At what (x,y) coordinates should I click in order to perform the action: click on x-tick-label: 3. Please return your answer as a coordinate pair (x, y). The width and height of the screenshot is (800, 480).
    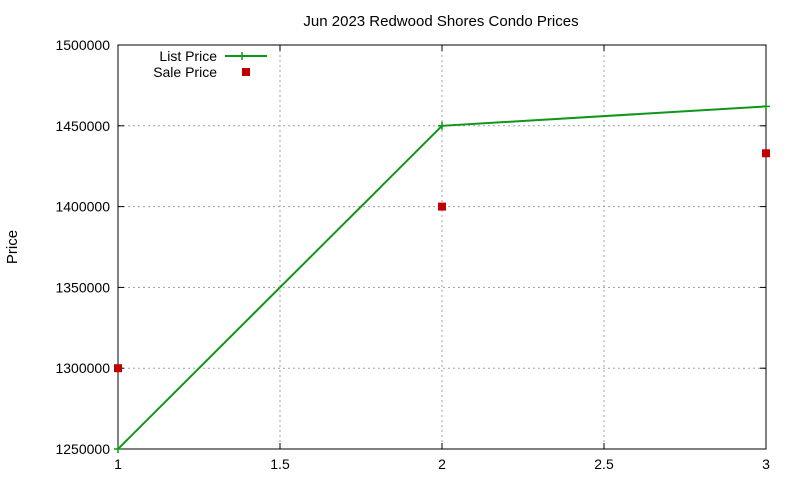
    Looking at the image, I should click on (766, 464).